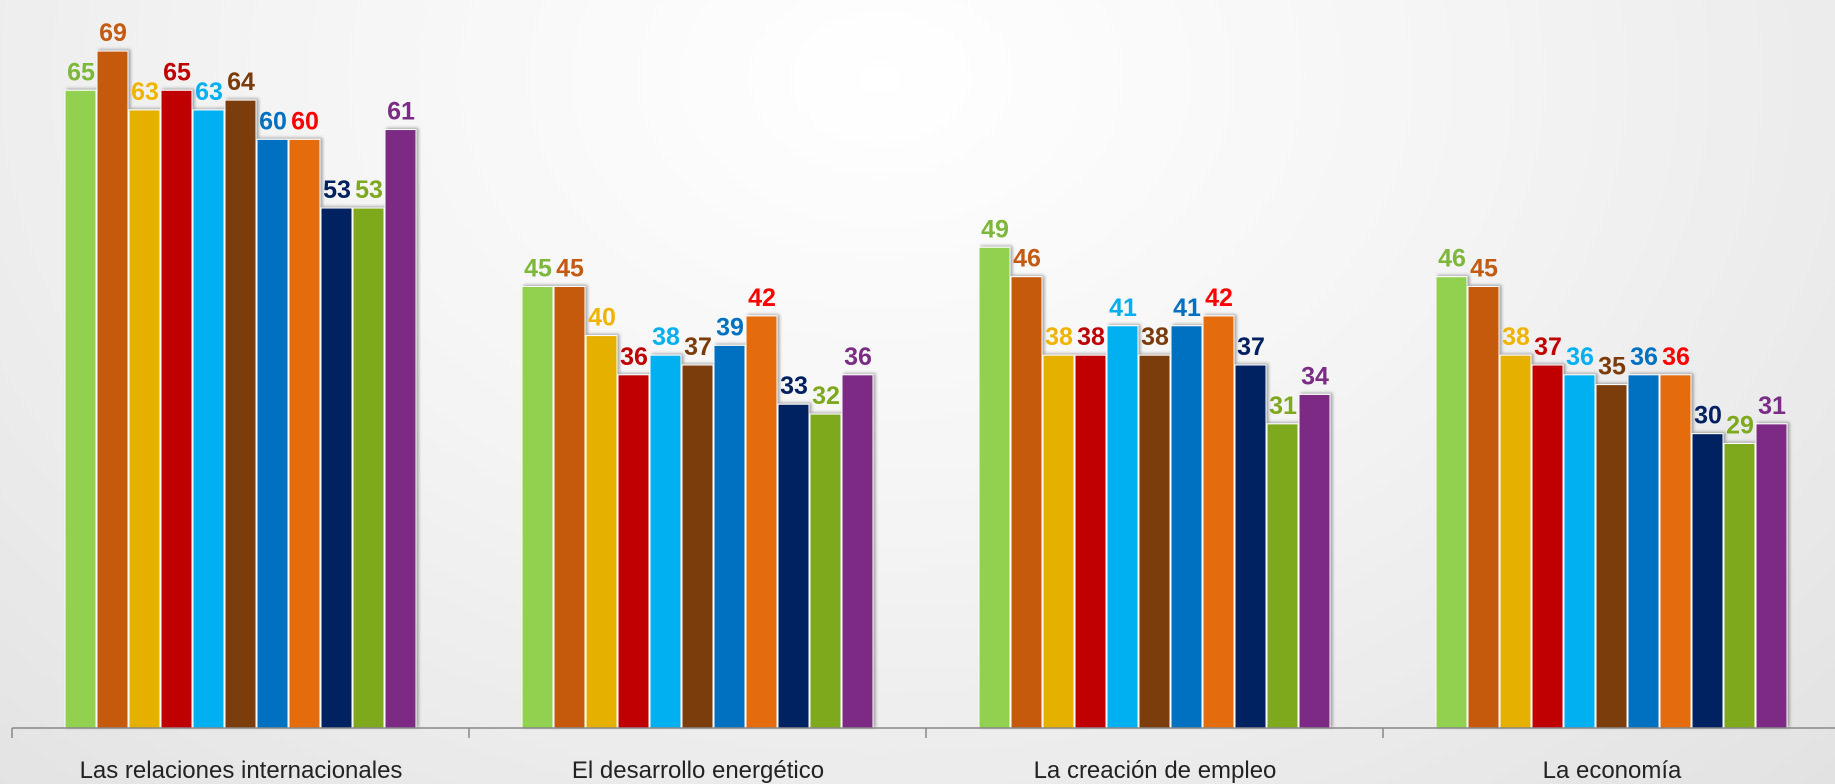 Image resolution: width=1835 pixels, height=784 pixels. What do you see at coordinates (698, 770) in the screenshot?
I see `x-tick-label: El desarrollo energético` at bounding box center [698, 770].